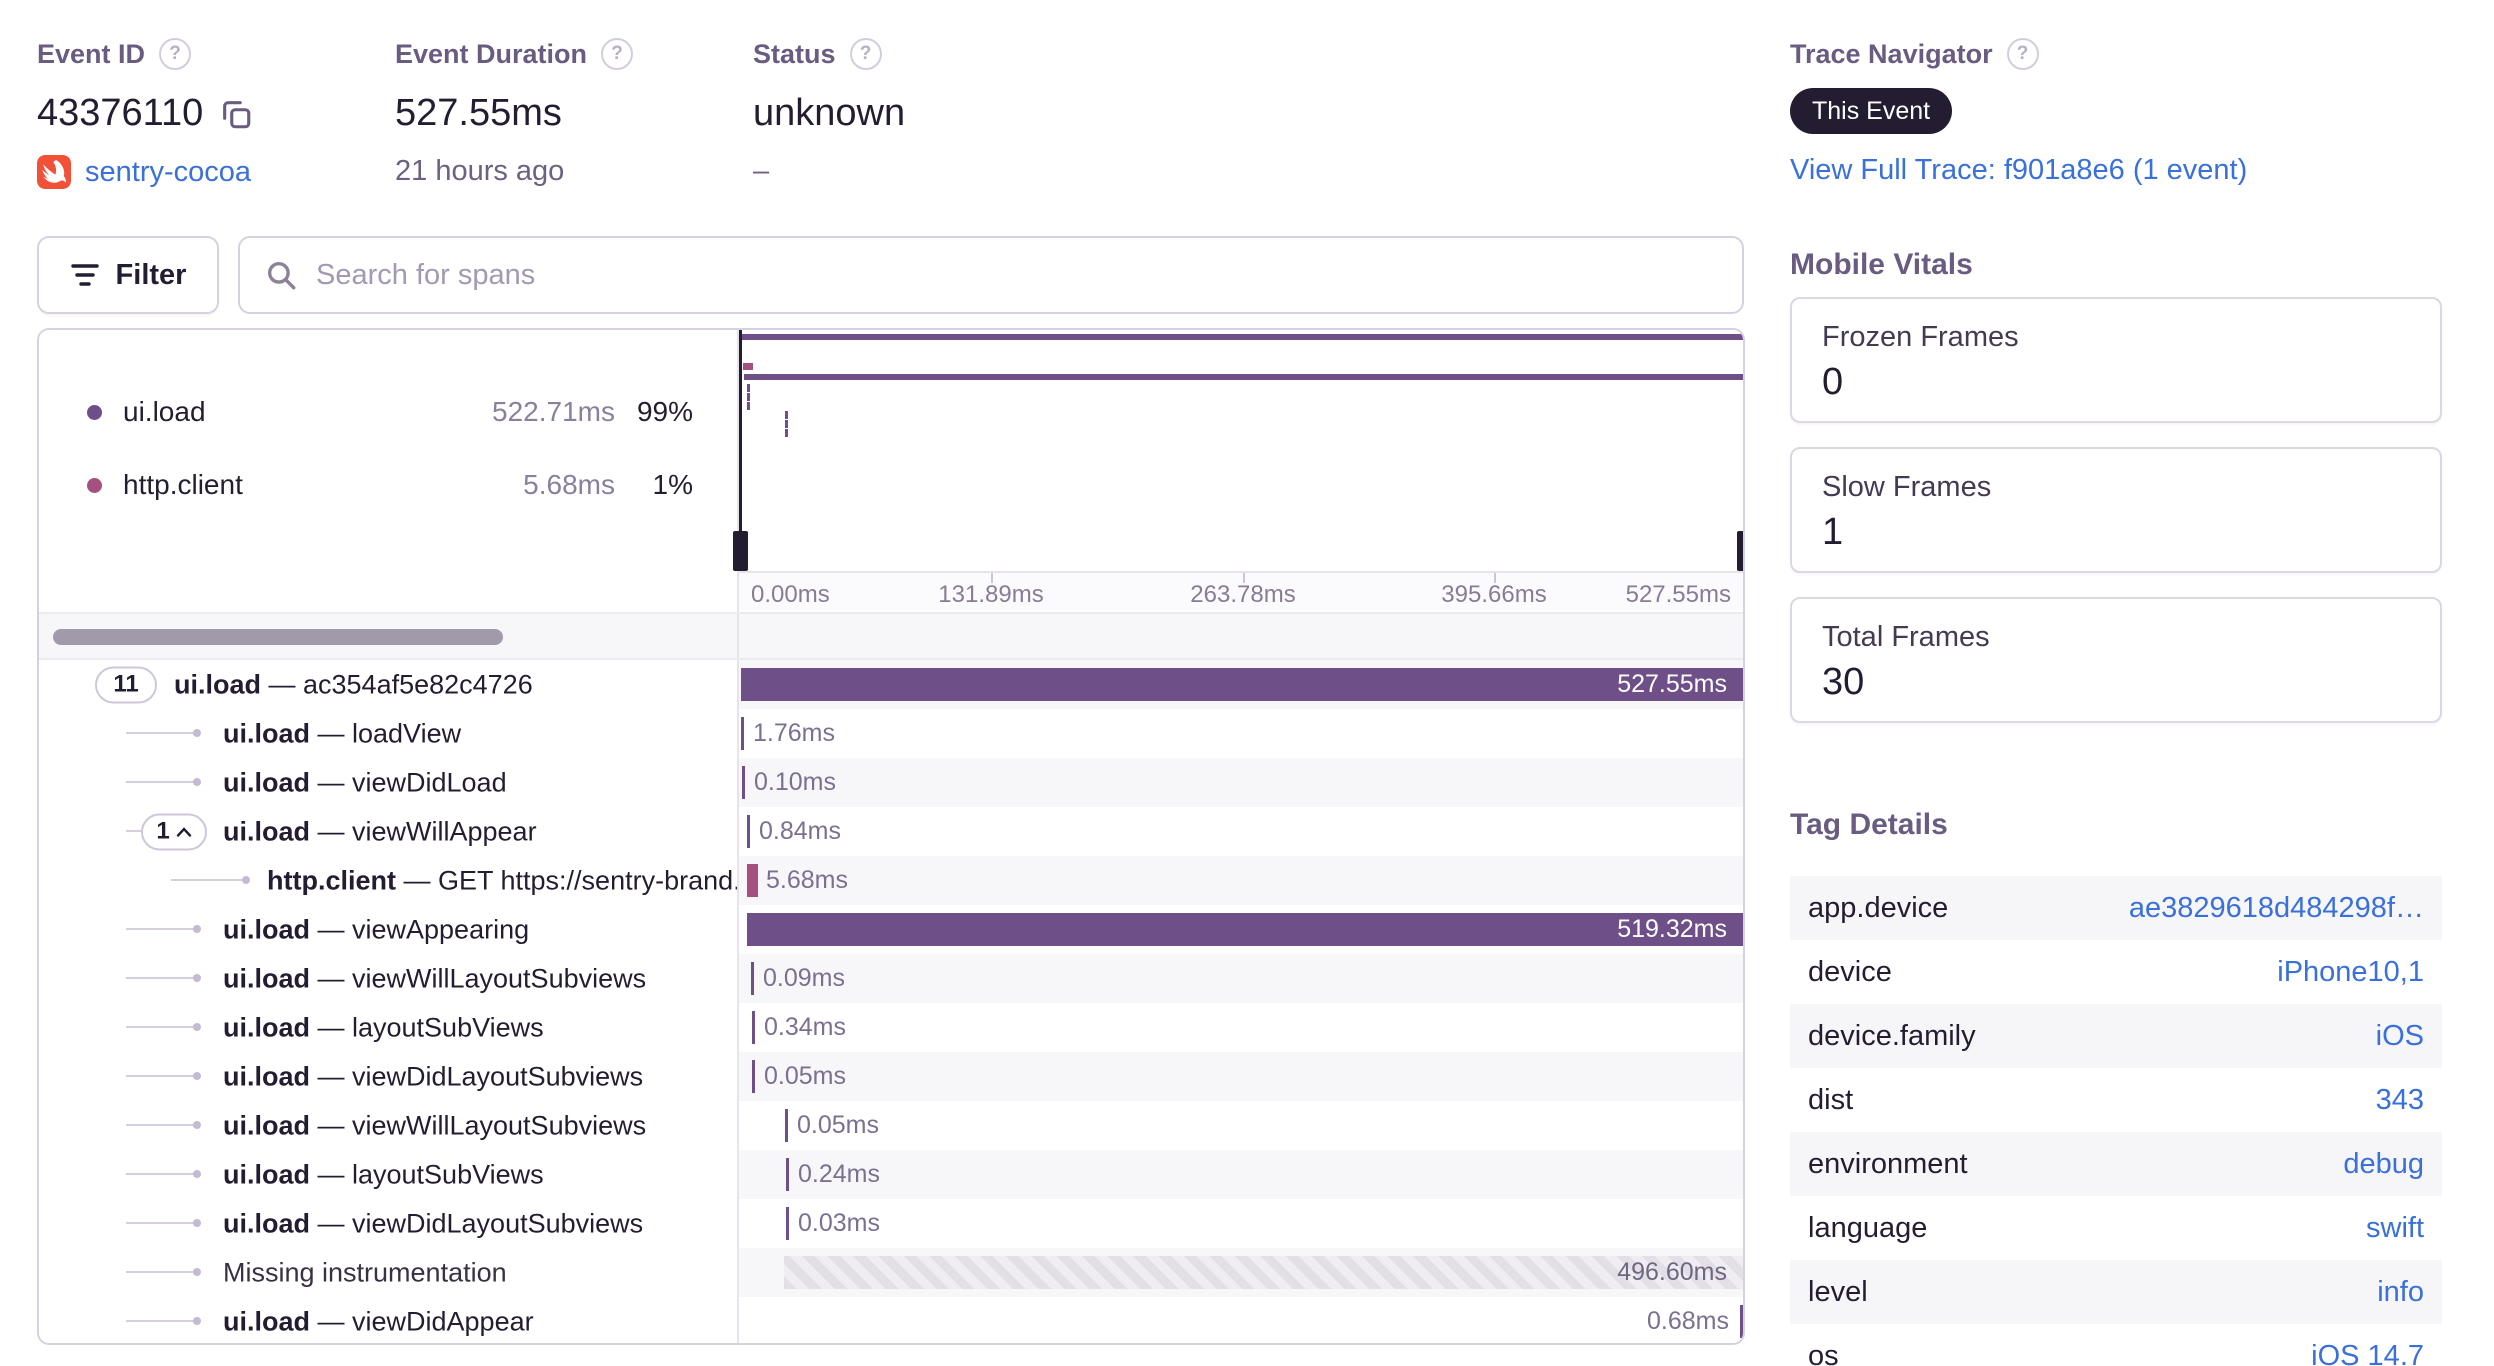 The height and width of the screenshot is (1366, 2494). What do you see at coordinates (126, 684) in the screenshot?
I see `span-toggle-pill: 11` at bounding box center [126, 684].